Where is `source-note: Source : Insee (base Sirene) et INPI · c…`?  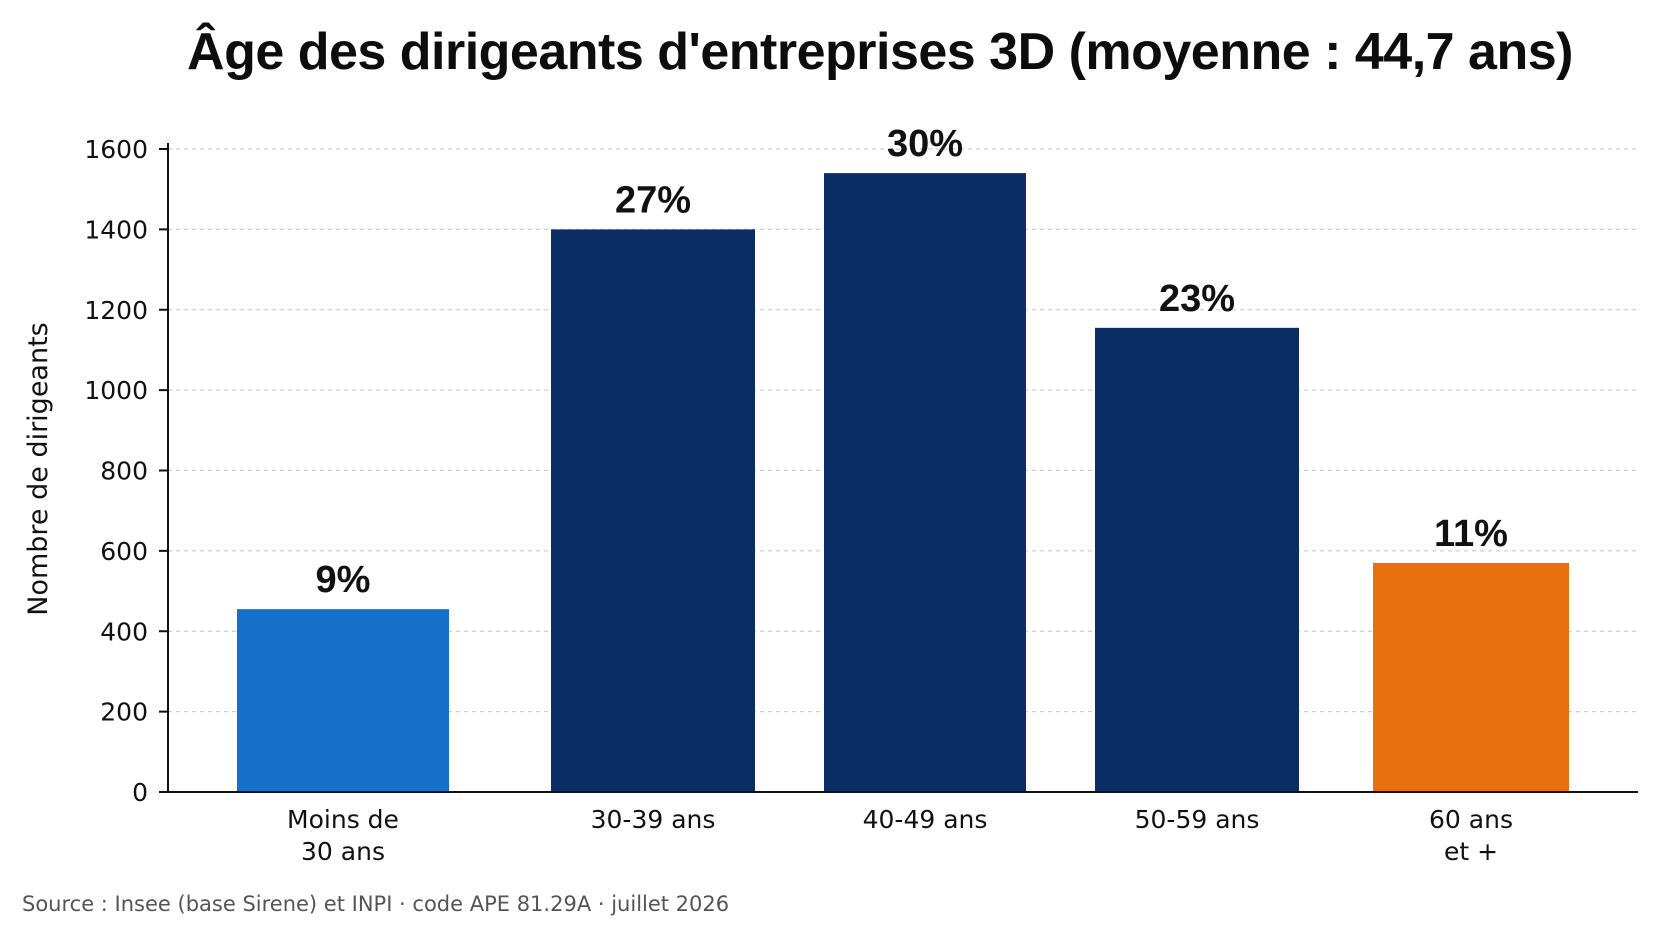 source-note: Source : Insee (base Sirene) et INPI · c… is located at coordinates (376, 904).